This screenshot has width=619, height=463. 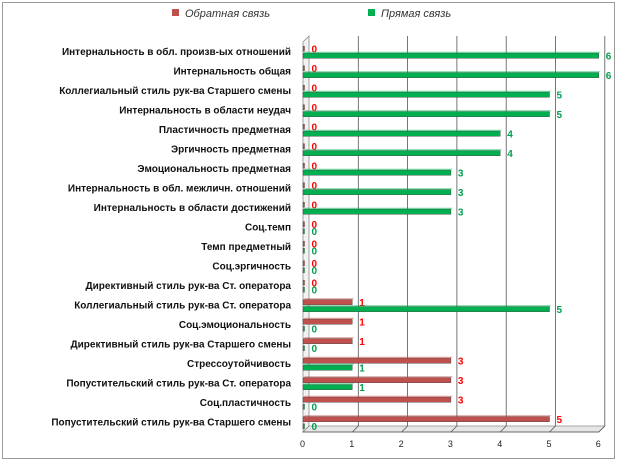 I want to click on category-label: Директивный стиль рук-ва Ст. оператора, so click(x=189, y=286).